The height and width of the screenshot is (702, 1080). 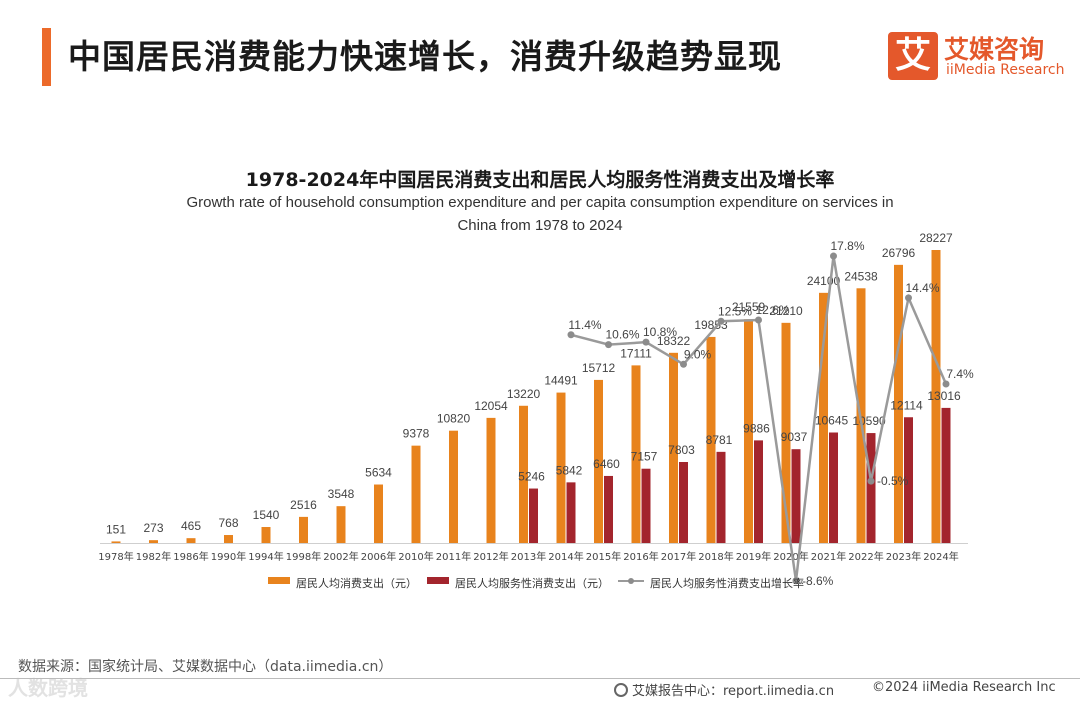 I want to click on globe-icon, so click(x=621, y=690).